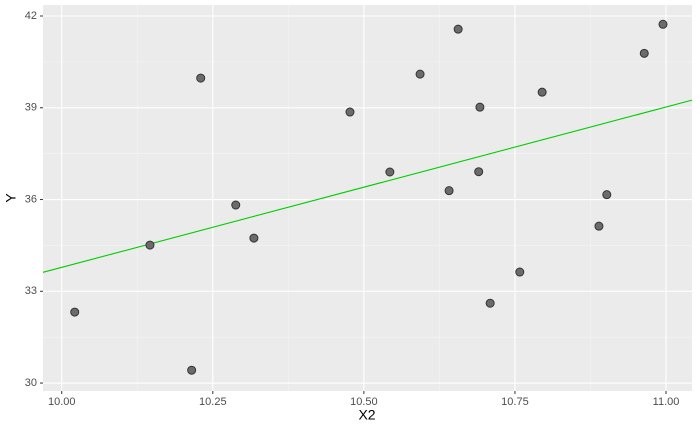 The width and height of the screenshot is (700, 432). I want to click on x-tick-label: 10.50, so click(364, 402).